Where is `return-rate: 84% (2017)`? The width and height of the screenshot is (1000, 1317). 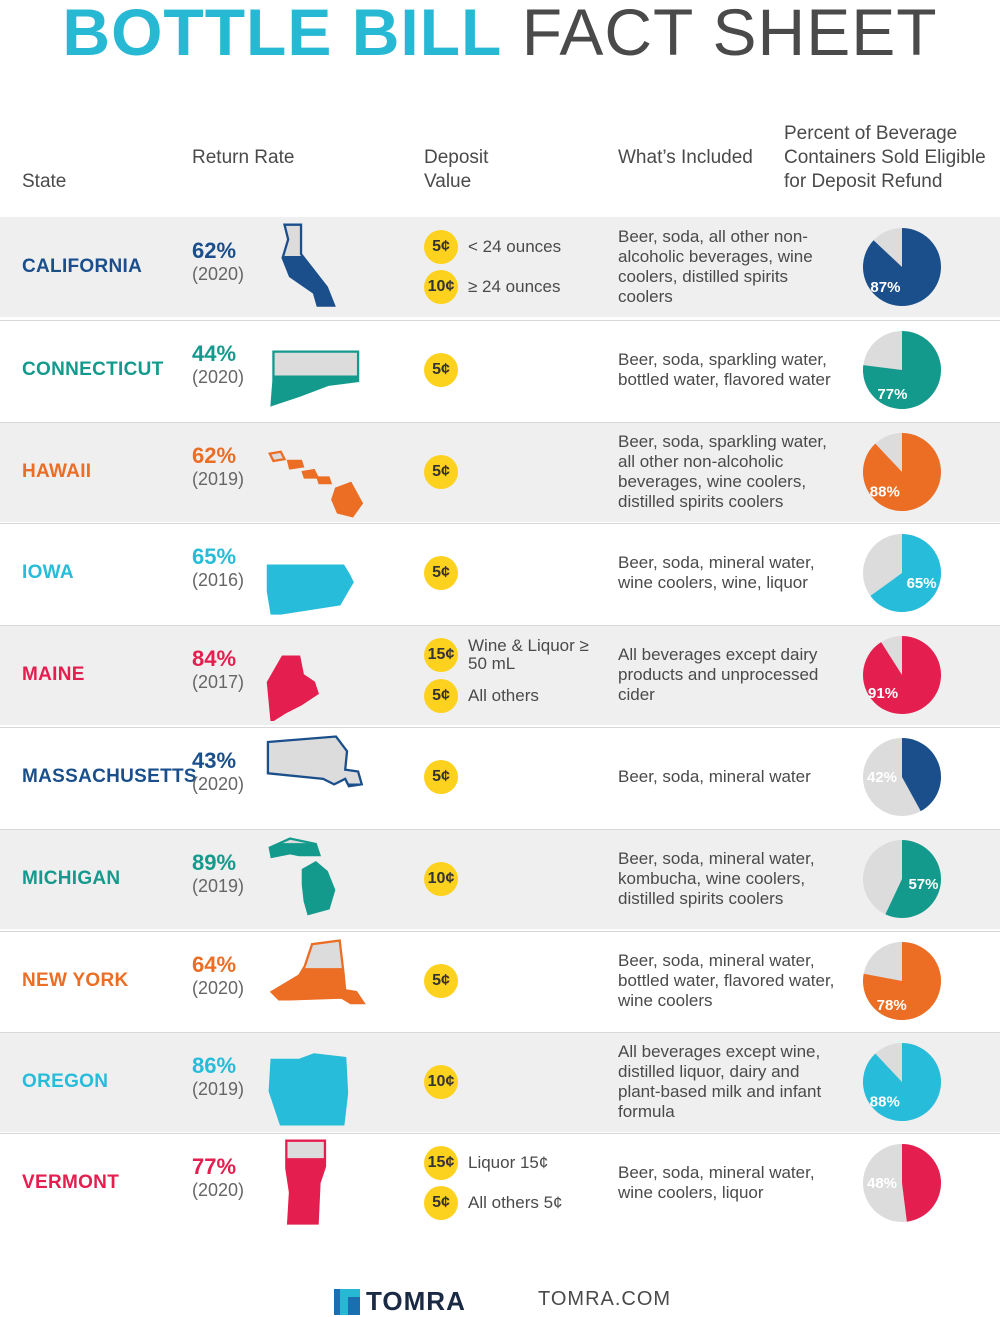 return-rate: 84% (2017) is located at coordinates (218, 670).